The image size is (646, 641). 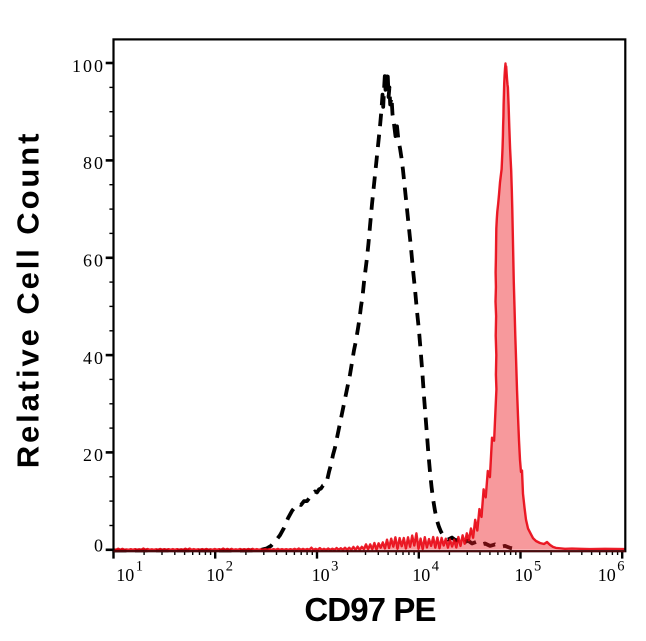 I want to click on svg-text: 3, so click(x=334, y=566).